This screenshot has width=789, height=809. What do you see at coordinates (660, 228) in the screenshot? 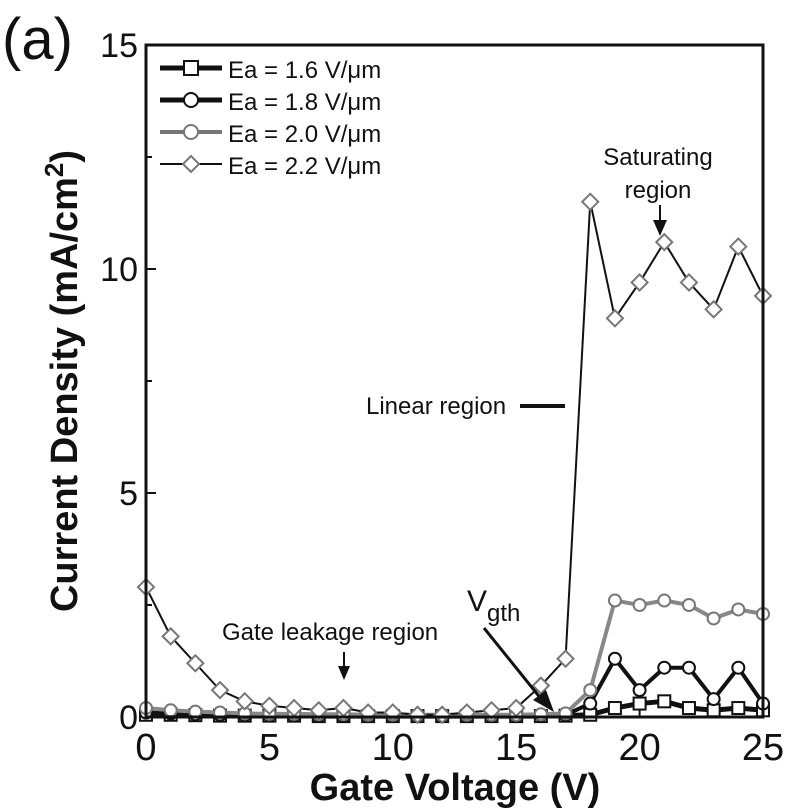
I see `saturating-arrowhead` at bounding box center [660, 228].